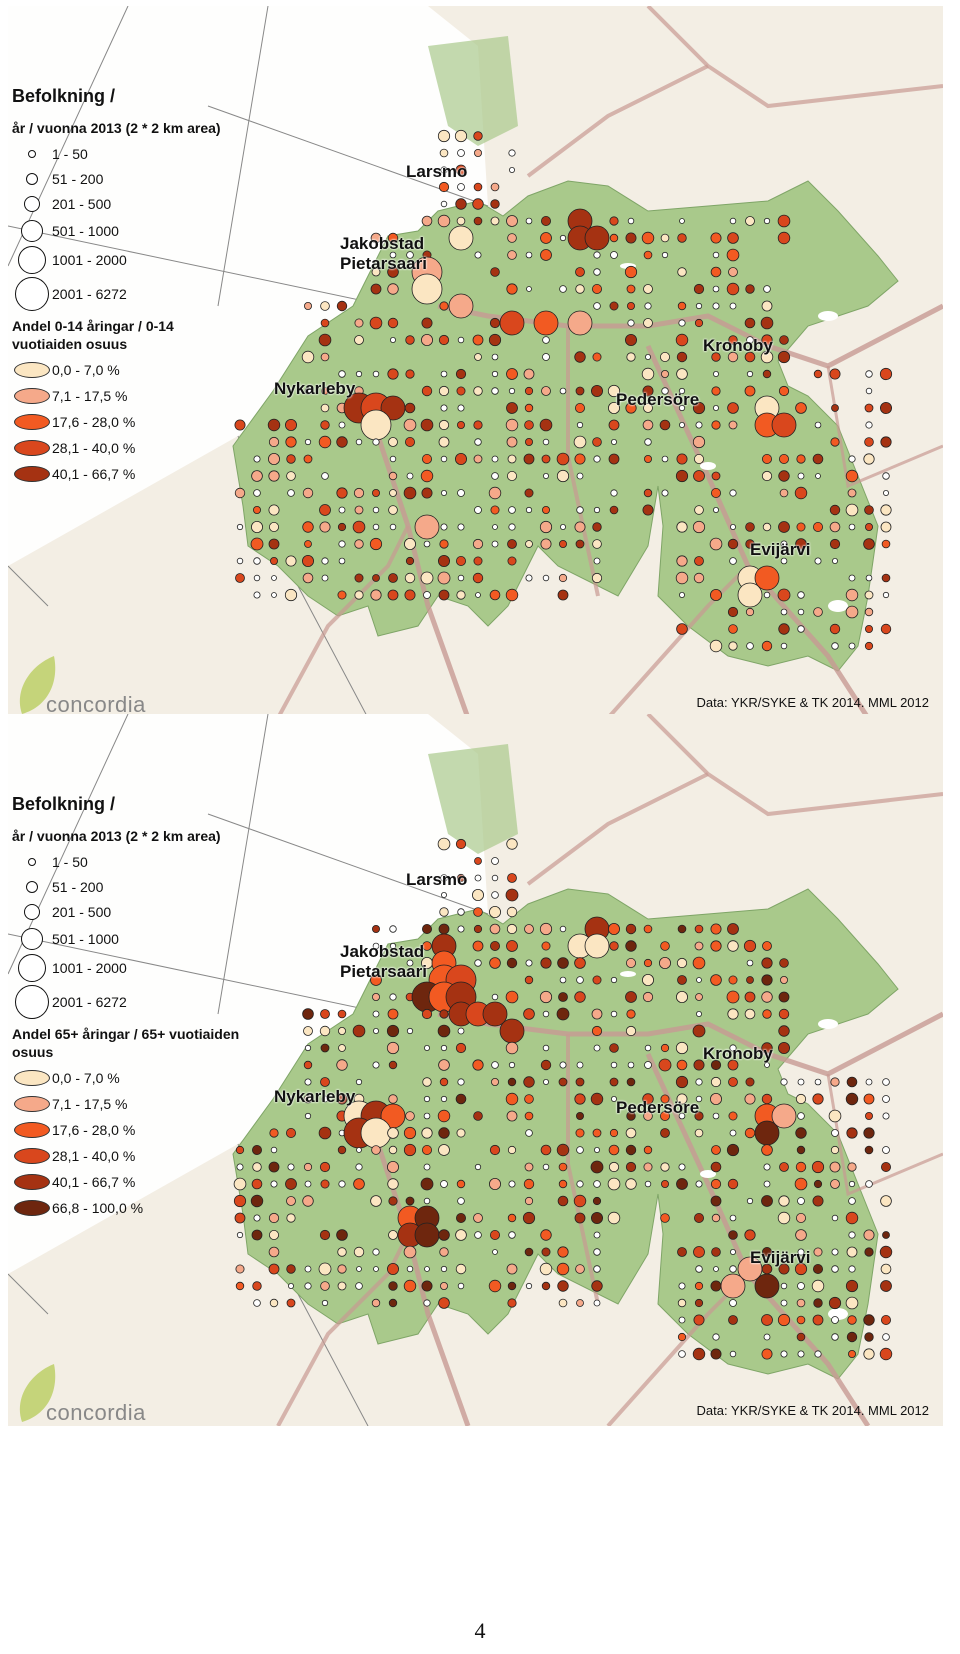 The image size is (960, 1654). What do you see at coordinates (127, 1002) in the screenshot?
I see `legend-size-row: 2001 - 6272` at bounding box center [127, 1002].